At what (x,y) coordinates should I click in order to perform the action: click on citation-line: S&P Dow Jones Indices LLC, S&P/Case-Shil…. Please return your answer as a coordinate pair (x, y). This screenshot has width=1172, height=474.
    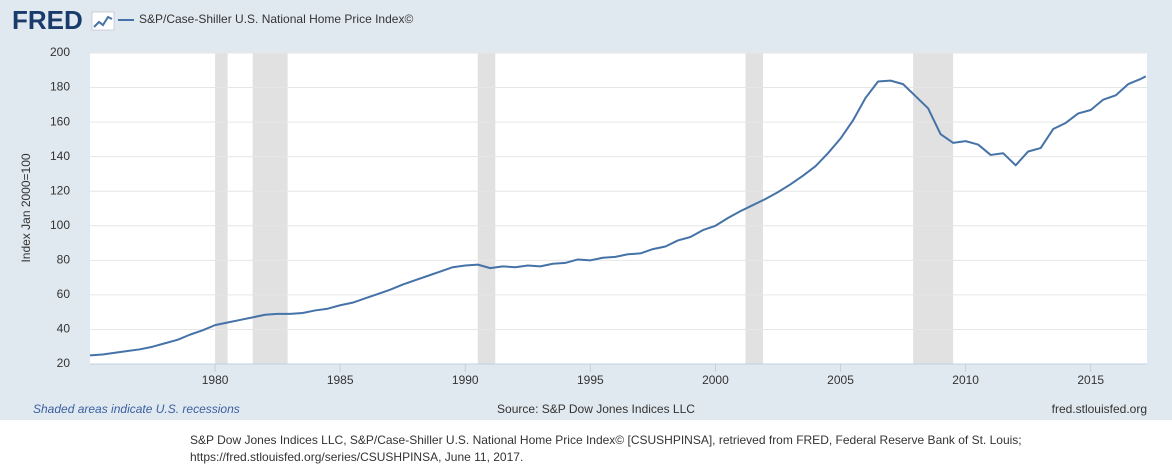
    Looking at the image, I should click on (606, 440).